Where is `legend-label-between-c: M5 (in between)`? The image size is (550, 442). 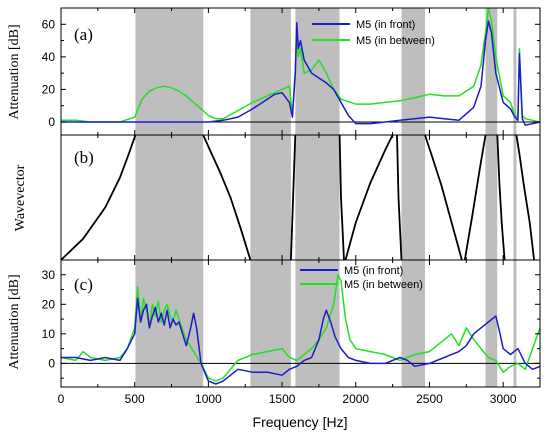
legend-label-between-c: M5 (in between) is located at coordinates (383, 285).